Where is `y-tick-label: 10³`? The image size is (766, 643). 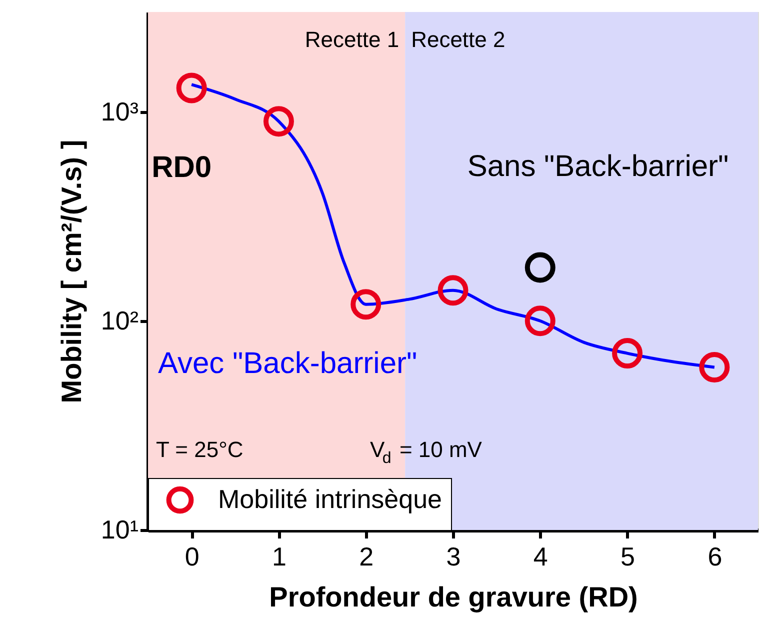
y-tick-label: 10³ is located at coordinates (119, 111).